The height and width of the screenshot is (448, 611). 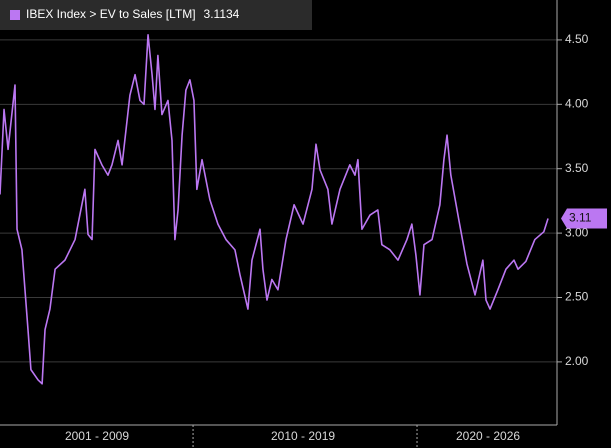 I want to click on legend-value: 3.1134, so click(x=222, y=14).